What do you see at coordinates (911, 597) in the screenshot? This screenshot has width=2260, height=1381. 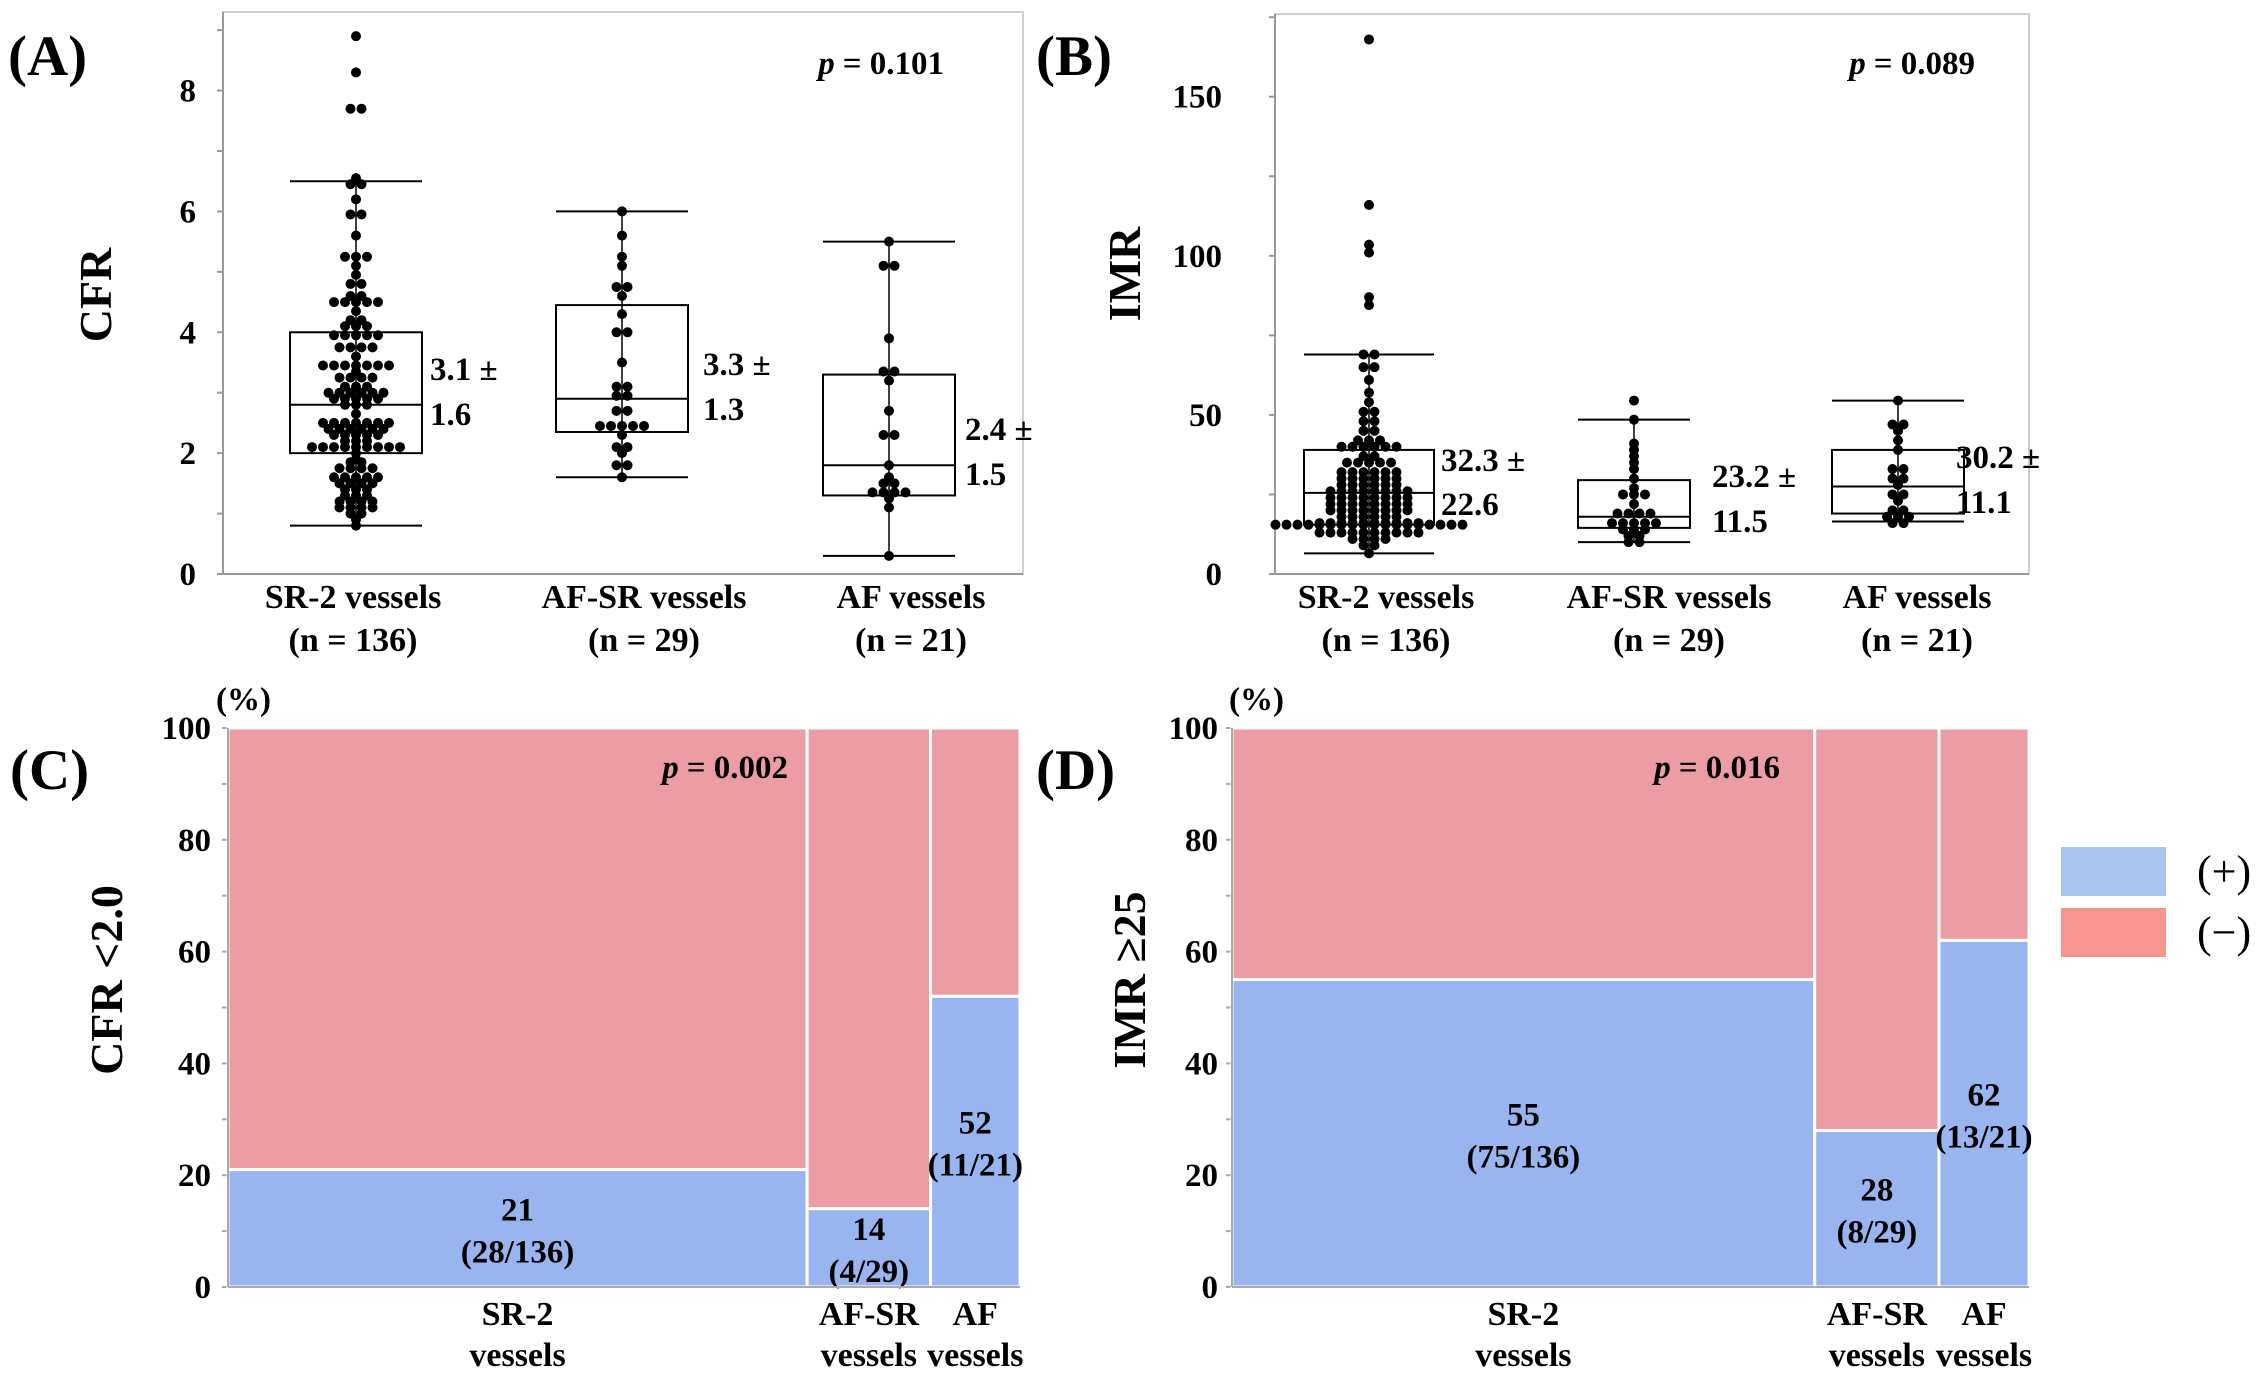 I see `x-category-label: AF vessels` at bounding box center [911, 597].